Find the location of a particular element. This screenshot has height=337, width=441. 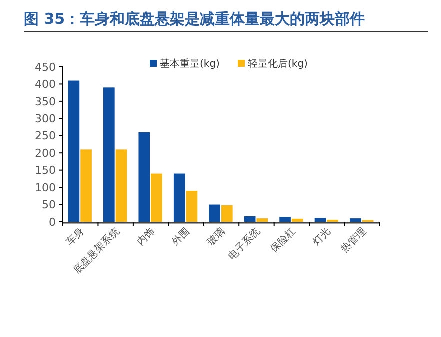

chart-title: 图 35：车身和底盘悬架是减重体量最大的两块部件 is located at coordinates (195, 19).